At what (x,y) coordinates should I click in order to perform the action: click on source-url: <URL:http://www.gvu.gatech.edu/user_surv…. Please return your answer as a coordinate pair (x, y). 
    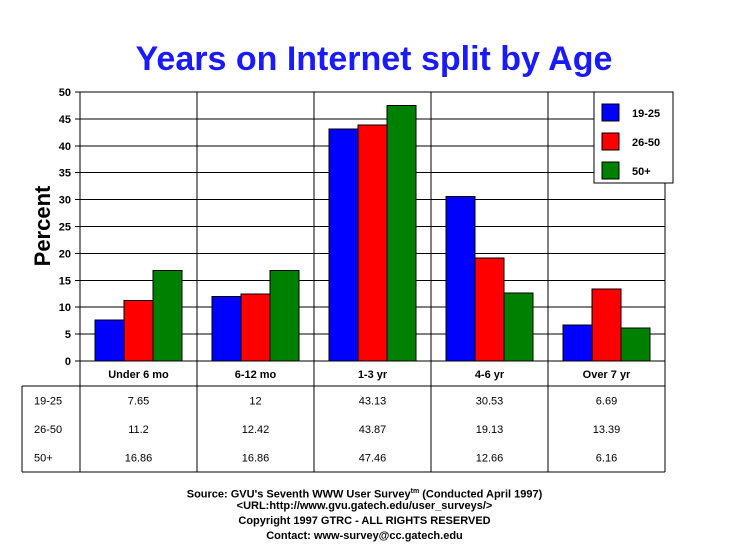
    Looking at the image, I should click on (364, 506).